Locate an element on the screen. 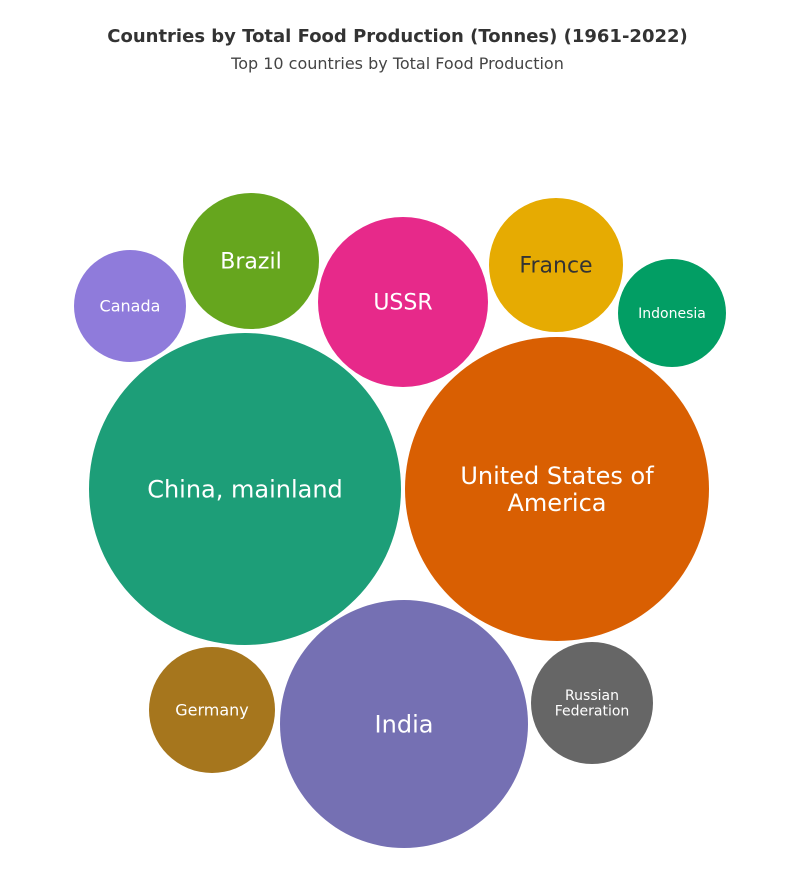 The width and height of the screenshot is (795, 874). bubble-france: France is located at coordinates (556, 265).